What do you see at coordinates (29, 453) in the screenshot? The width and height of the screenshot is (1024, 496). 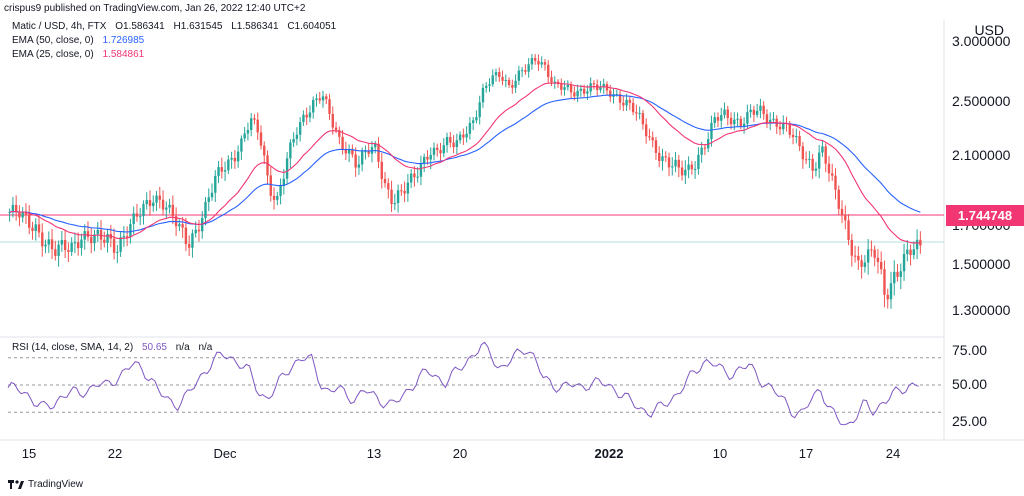 I see `time-tick: 15` at bounding box center [29, 453].